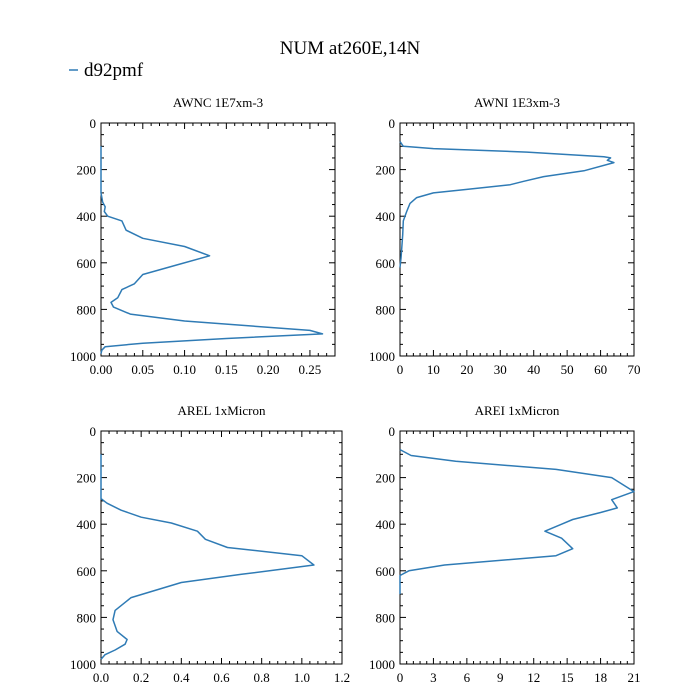 The width and height of the screenshot is (700, 700). What do you see at coordinates (634, 369) in the screenshot?
I see `x-tick-label: 70` at bounding box center [634, 369].